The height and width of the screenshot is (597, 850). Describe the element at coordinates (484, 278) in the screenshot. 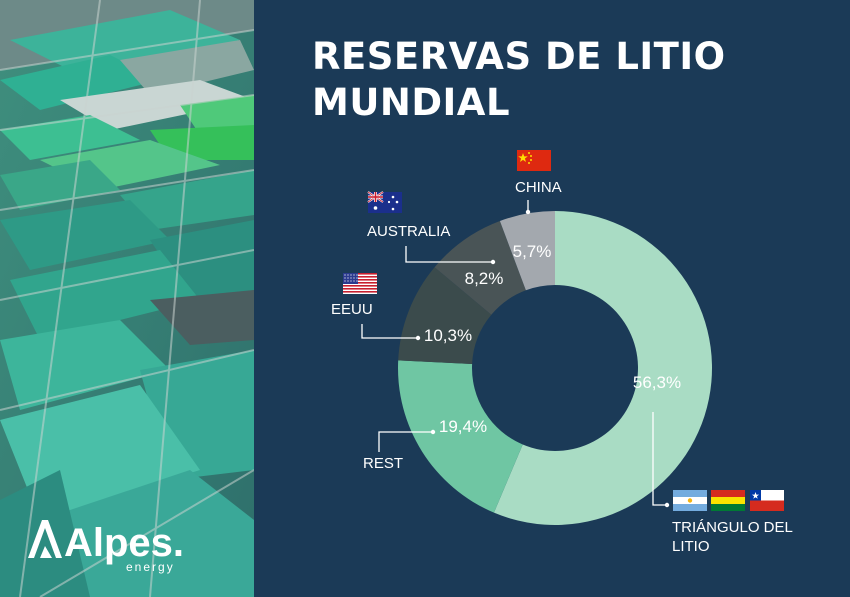

I see `value-label-australia: 8,2%` at that location.